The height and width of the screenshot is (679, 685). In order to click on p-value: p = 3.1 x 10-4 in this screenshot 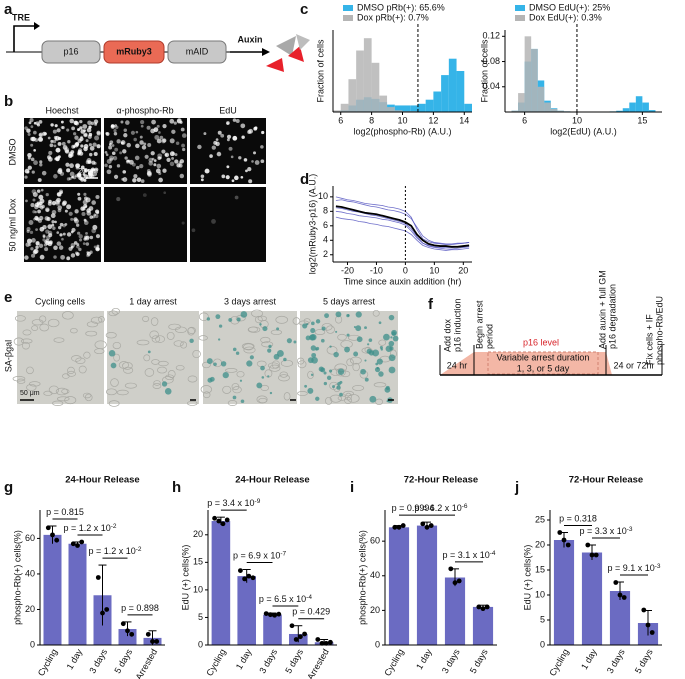, I will do `click(468, 555)`.